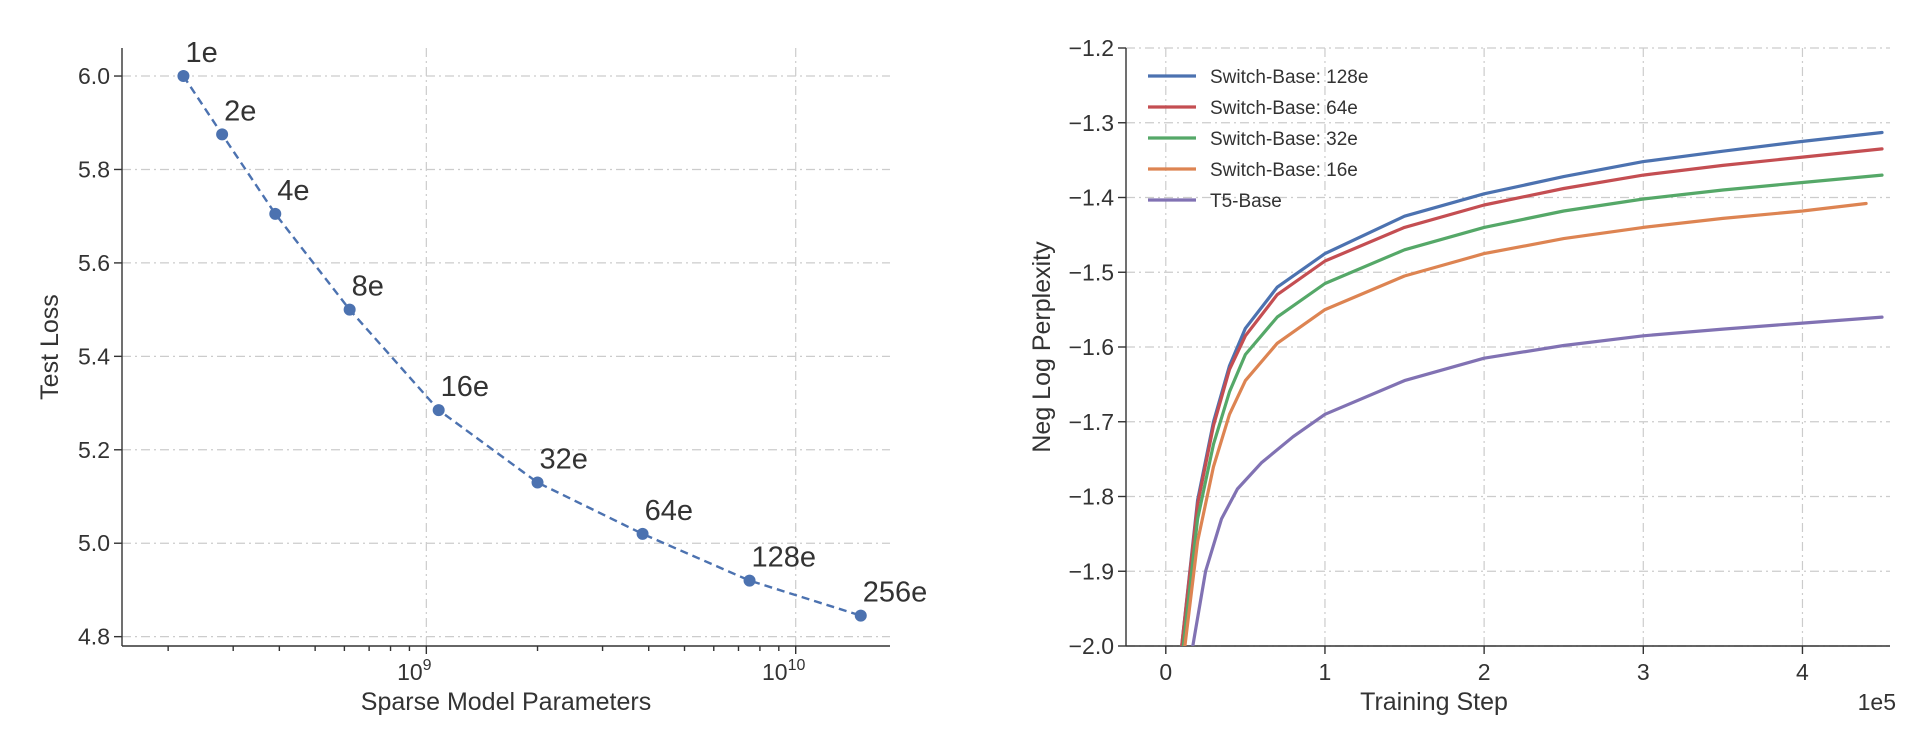 The height and width of the screenshot is (738, 1926). I want to click on x-tick-exponent: 9, so click(427, 665).